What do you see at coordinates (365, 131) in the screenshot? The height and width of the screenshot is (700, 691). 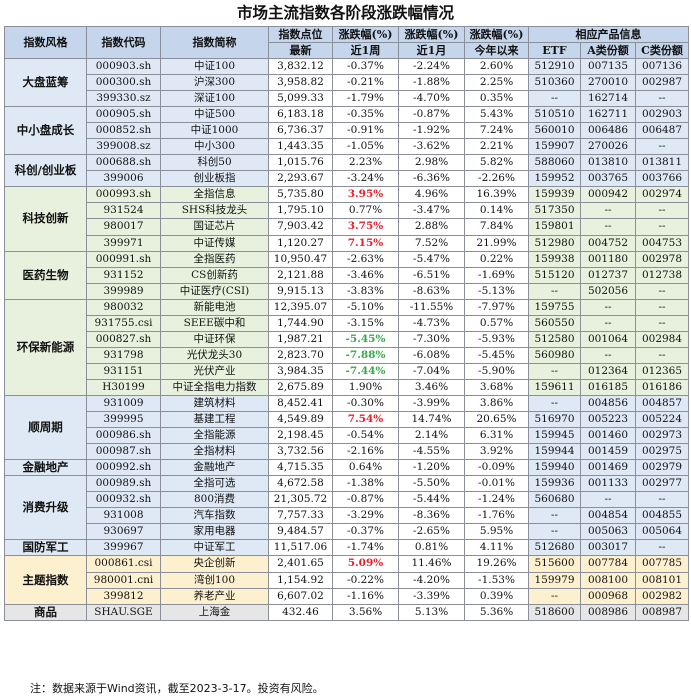 I see `change-week-cell: -0.91%` at bounding box center [365, 131].